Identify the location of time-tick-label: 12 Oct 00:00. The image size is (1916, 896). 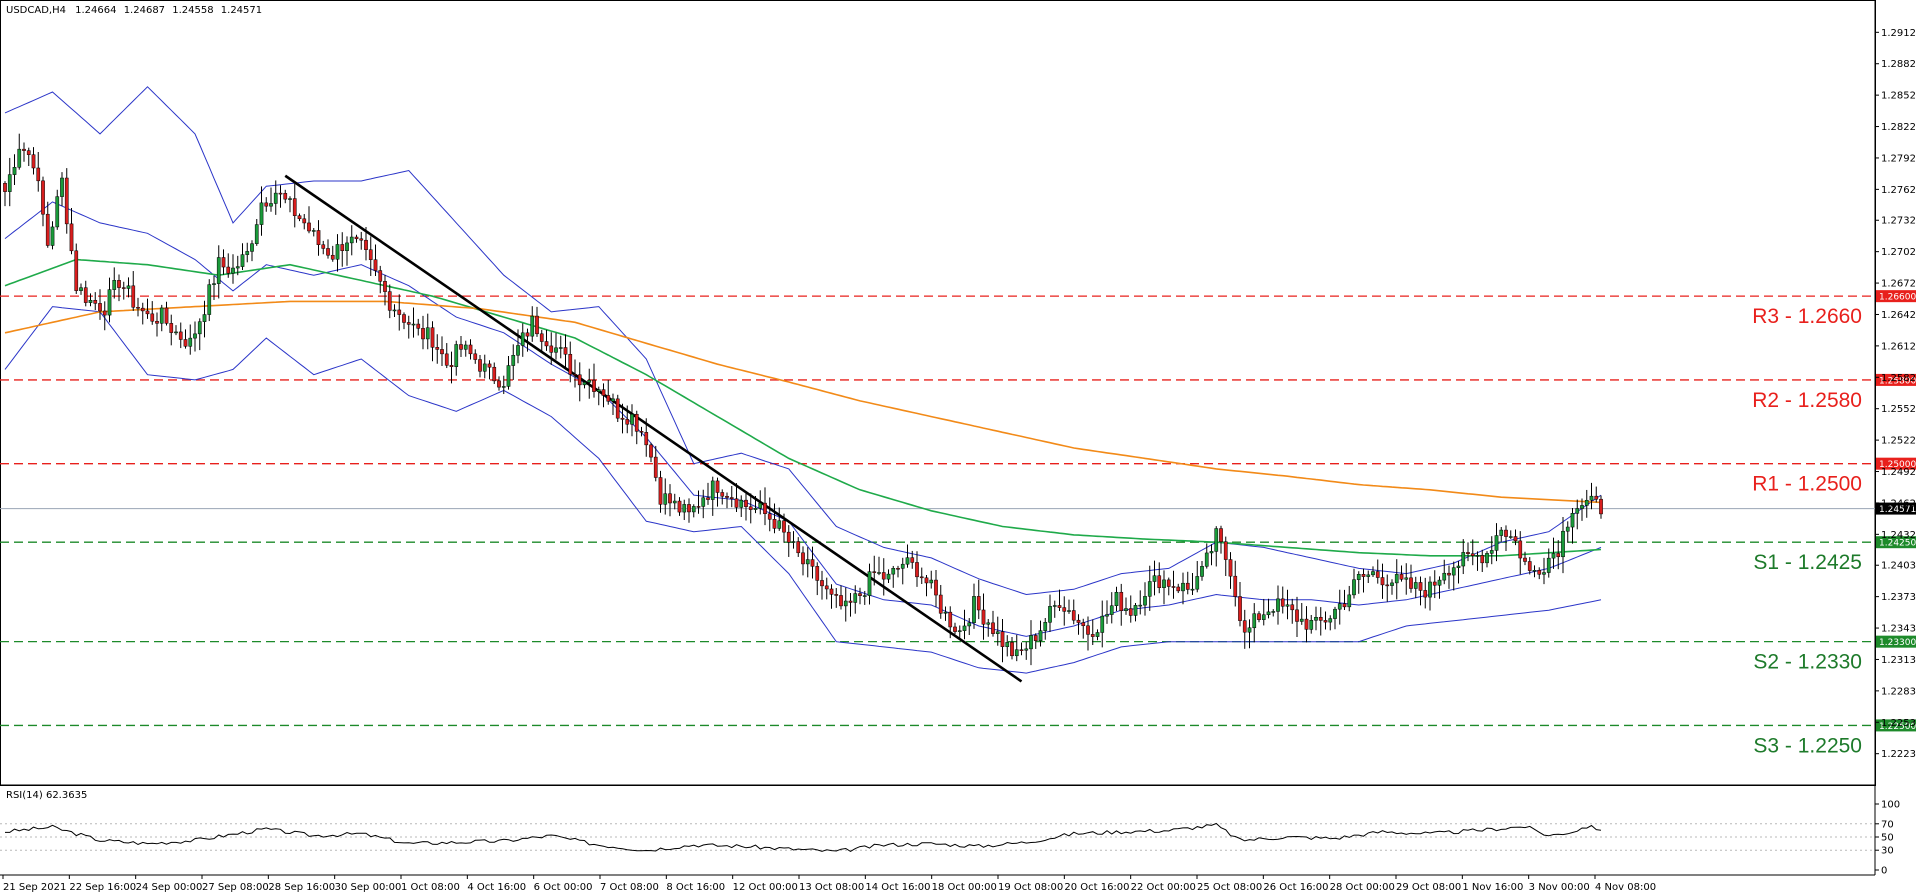
(765, 887).